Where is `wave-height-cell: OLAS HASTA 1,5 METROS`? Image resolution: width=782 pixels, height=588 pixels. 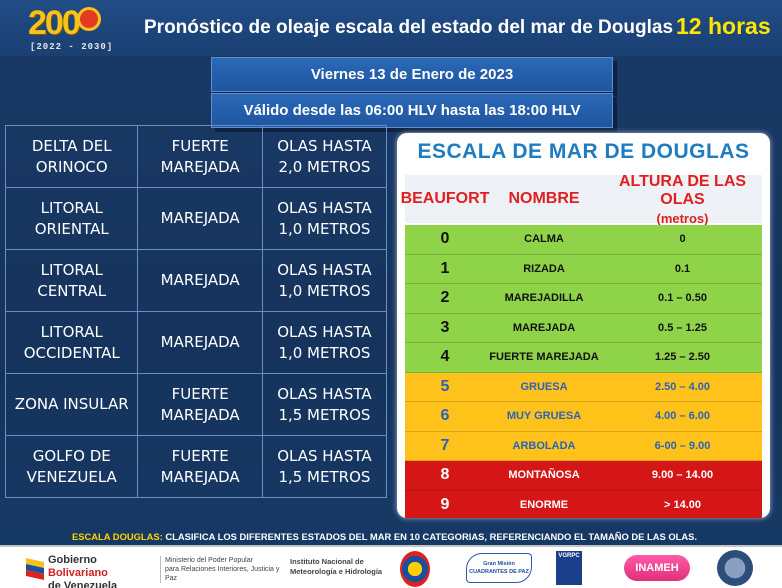 wave-height-cell: OLAS HASTA 1,5 METROS is located at coordinates (324, 404).